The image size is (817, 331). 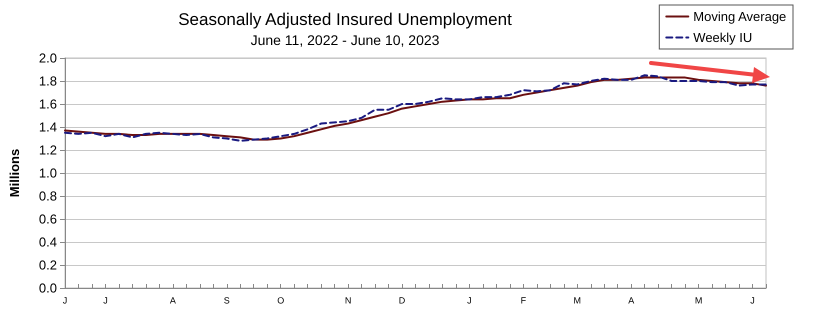 What do you see at coordinates (402, 301) in the screenshot?
I see `x-tick-label: D` at bounding box center [402, 301].